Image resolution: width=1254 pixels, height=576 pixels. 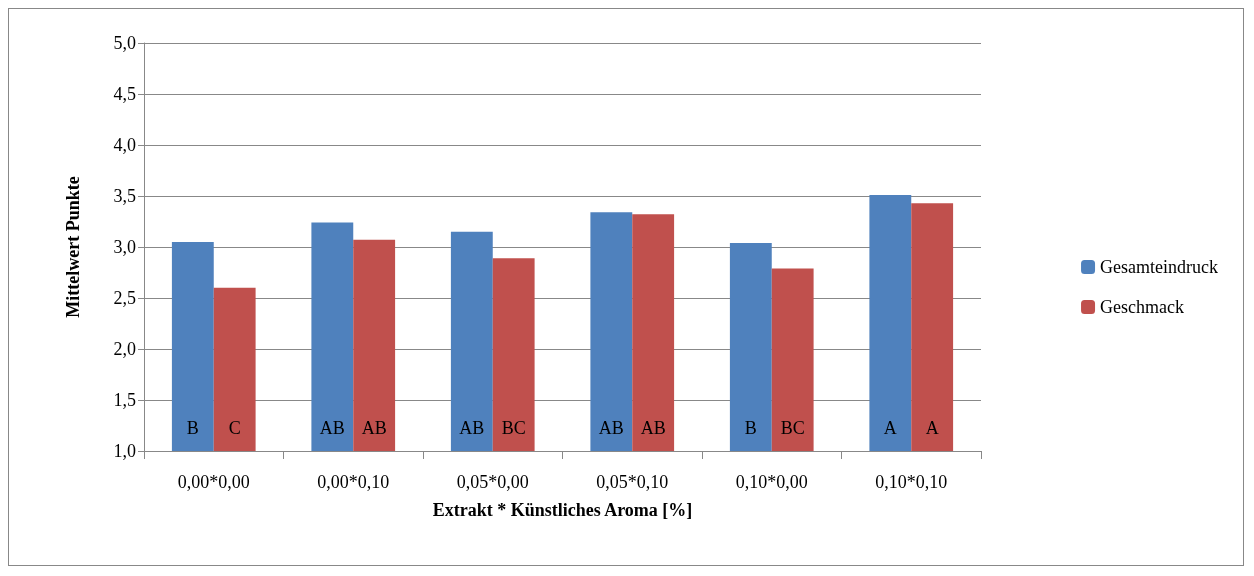 I want to click on y-tick-label: 4,5, so click(x=124, y=94).